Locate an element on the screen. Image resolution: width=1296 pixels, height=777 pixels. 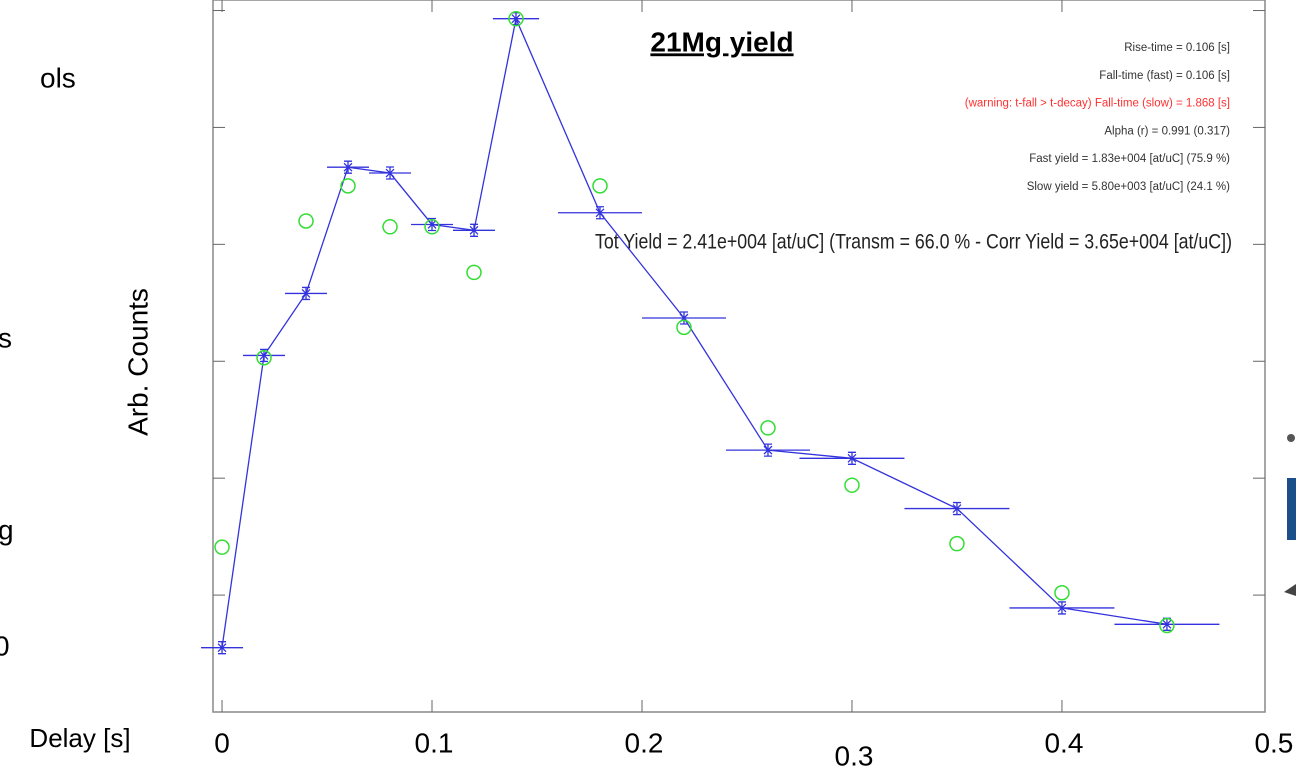
fit-annotation: Fast yield = 1.83e+004 [at/uC] (75.9 %) is located at coordinates (1129, 159).